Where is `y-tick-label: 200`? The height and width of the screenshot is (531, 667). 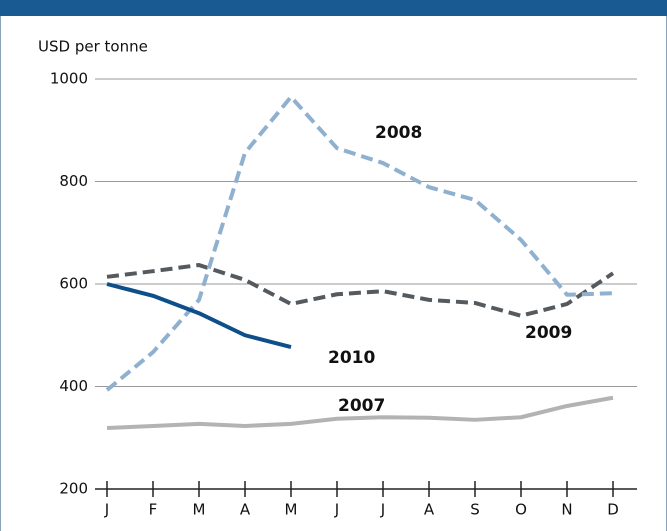
y-tick-label: 200 is located at coordinates (73, 489).